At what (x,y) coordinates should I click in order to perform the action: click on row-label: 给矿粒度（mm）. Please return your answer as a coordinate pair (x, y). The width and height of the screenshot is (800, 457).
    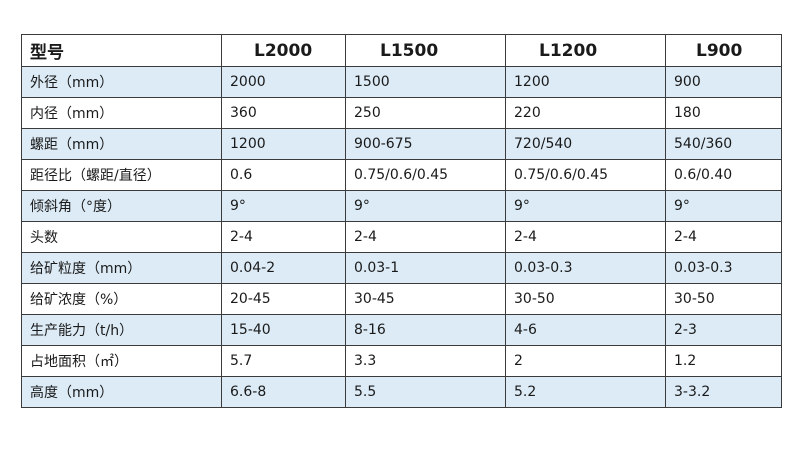
    Looking at the image, I should click on (121, 268).